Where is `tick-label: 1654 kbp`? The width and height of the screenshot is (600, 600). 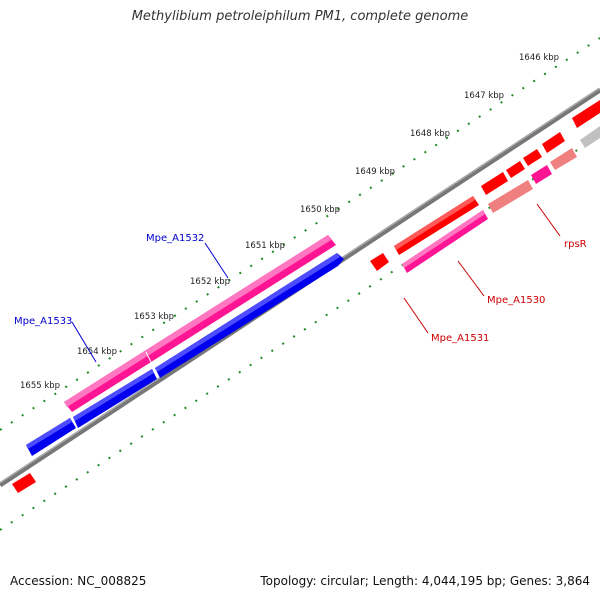 tick-label: 1654 kbp is located at coordinates (97, 352).